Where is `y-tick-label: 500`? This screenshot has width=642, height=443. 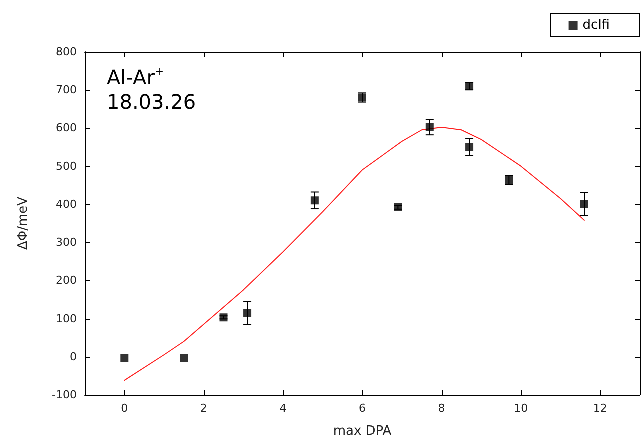
y-tick-label: 500 is located at coordinates (66, 166).